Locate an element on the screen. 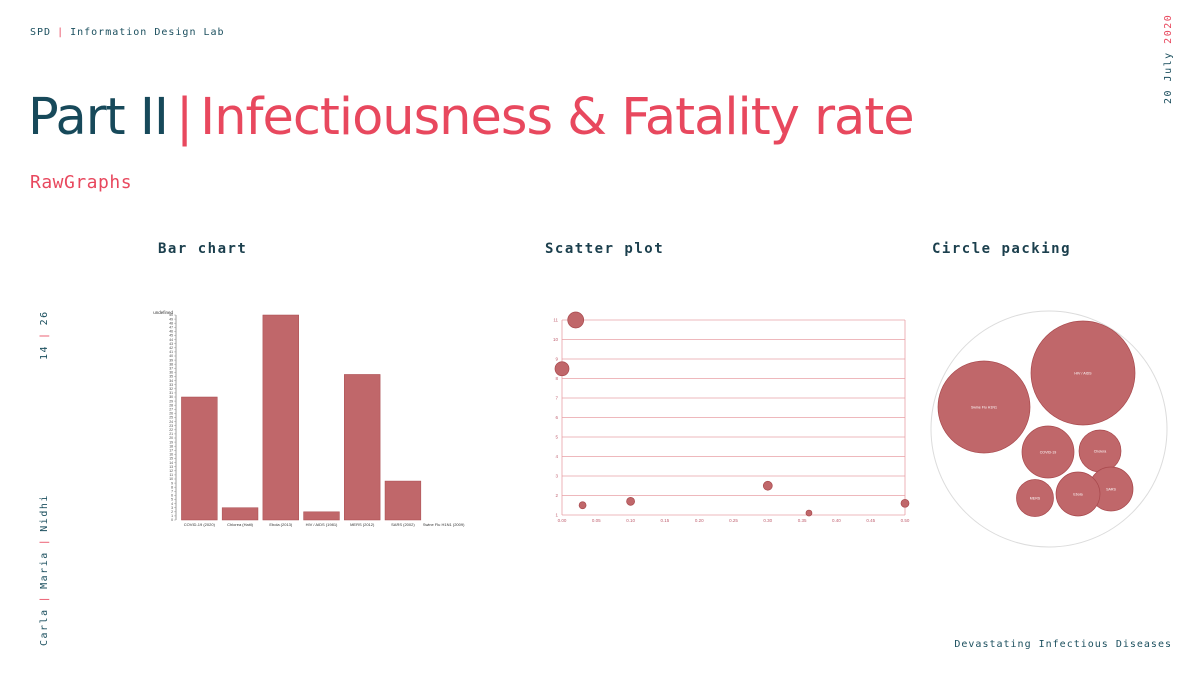  authors: Carla | Maria | Nidhi is located at coordinates (44, 570).